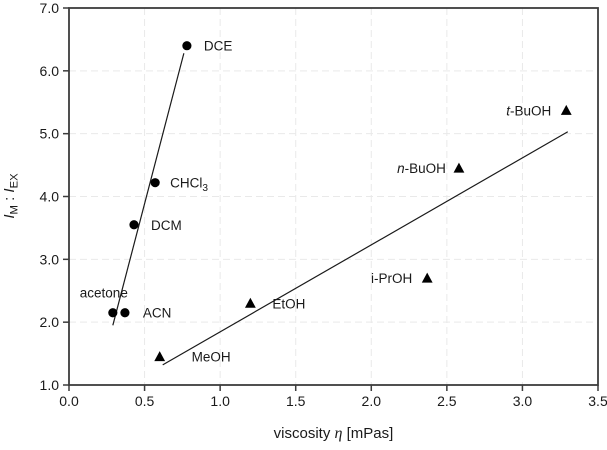 The image size is (607, 450). Describe the element at coordinates (566, 109) in the screenshot. I see `data-point-t-buoh` at that location.